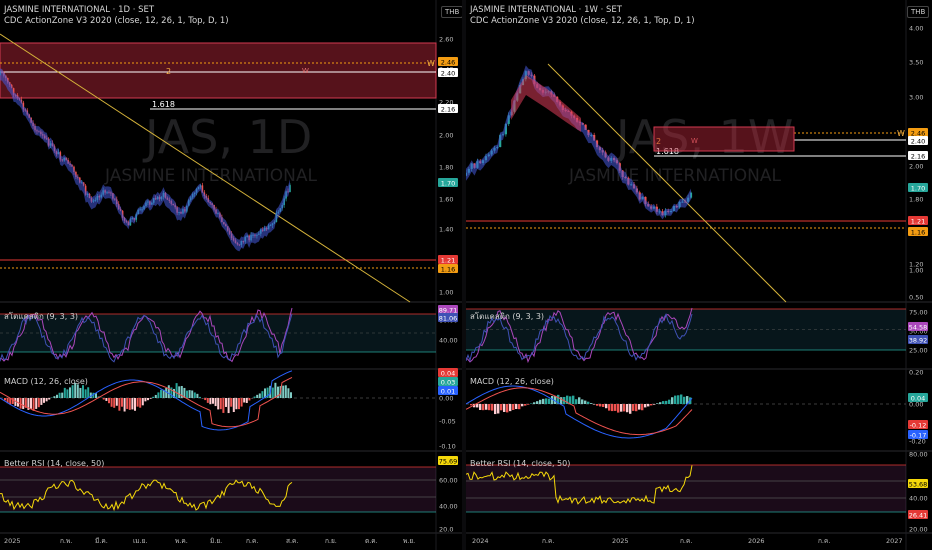 This screenshot has width=932, height=550. What do you see at coordinates (916, 265) in the screenshot?
I see `price-tick-label: 1.20` at bounding box center [916, 265].